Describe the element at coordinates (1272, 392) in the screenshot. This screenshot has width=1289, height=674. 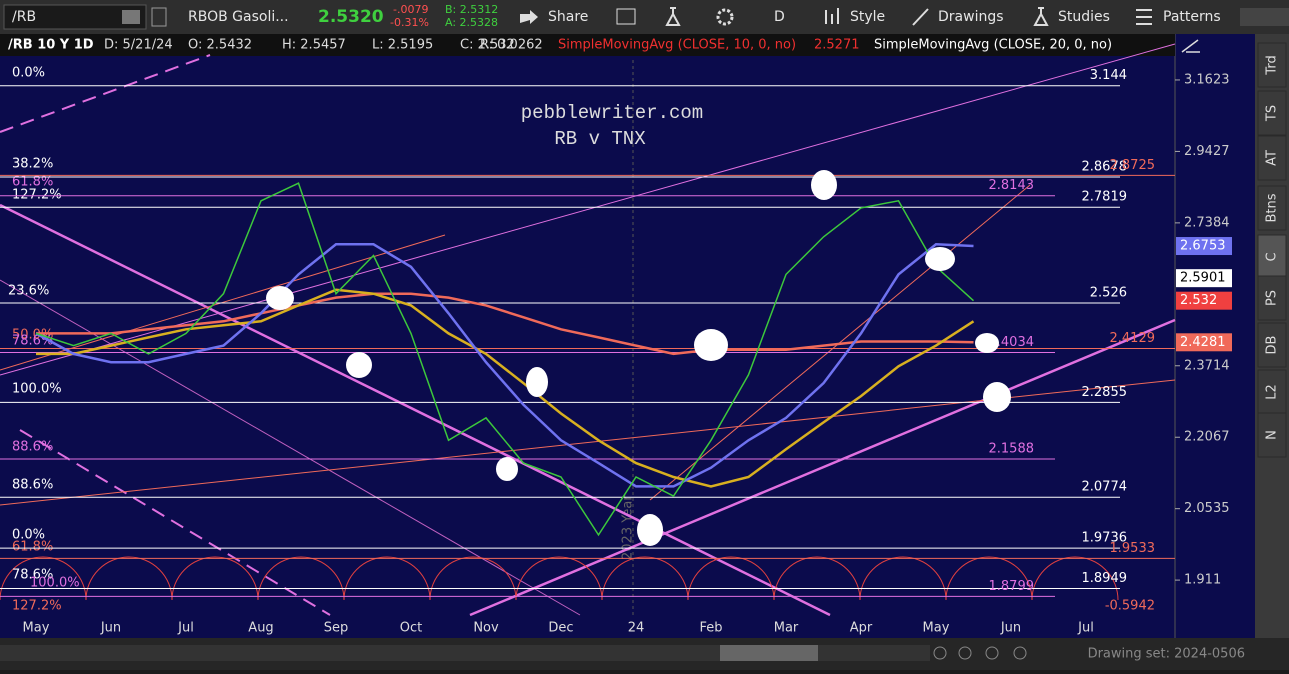
I see `side-tab-label: L2` at that location.